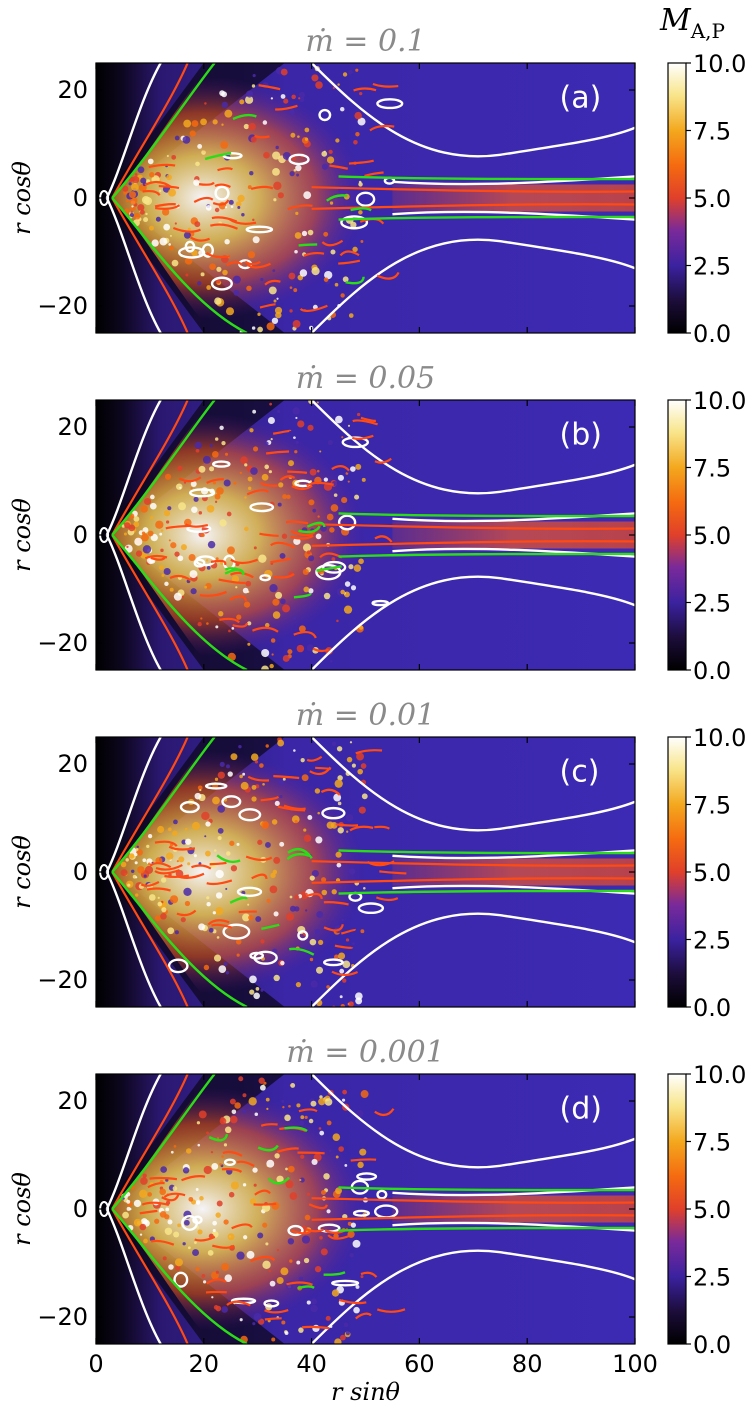 The height and width of the screenshot is (1415, 755). Describe the element at coordinates (365, 41) in the screenshot. I see `panel-title: ṁ = 0.1` at that location.